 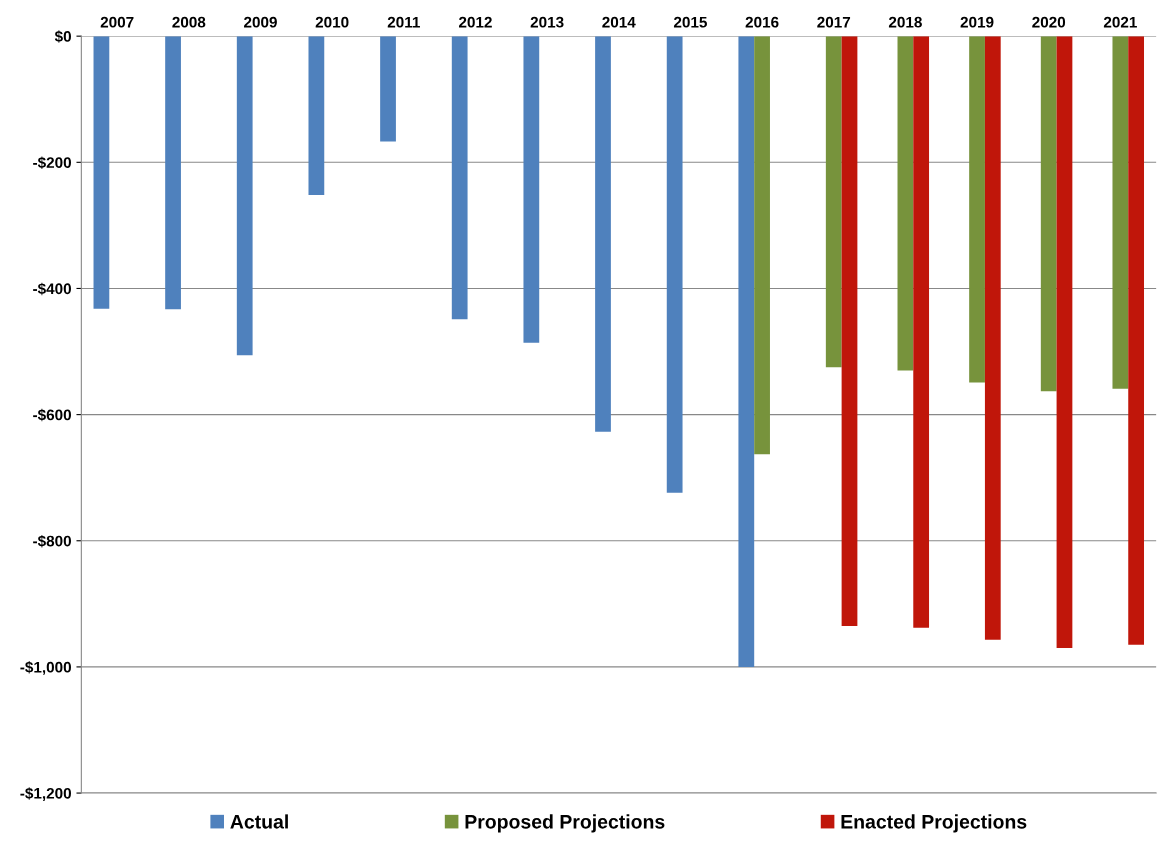 I want to click on x-tick-label: 2016, so click(x=762, y=22).